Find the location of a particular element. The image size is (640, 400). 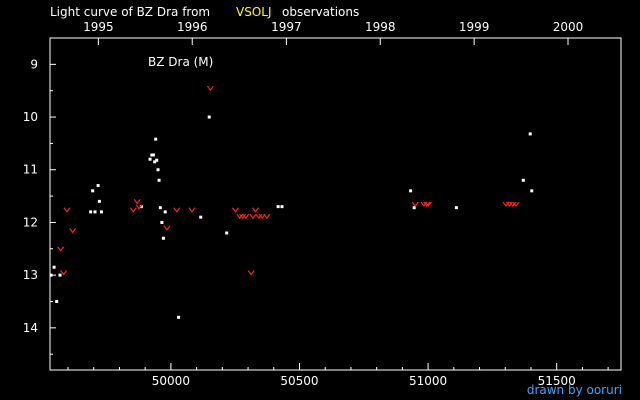

y-tick-label: 11 is located at coordinates (30, 170).